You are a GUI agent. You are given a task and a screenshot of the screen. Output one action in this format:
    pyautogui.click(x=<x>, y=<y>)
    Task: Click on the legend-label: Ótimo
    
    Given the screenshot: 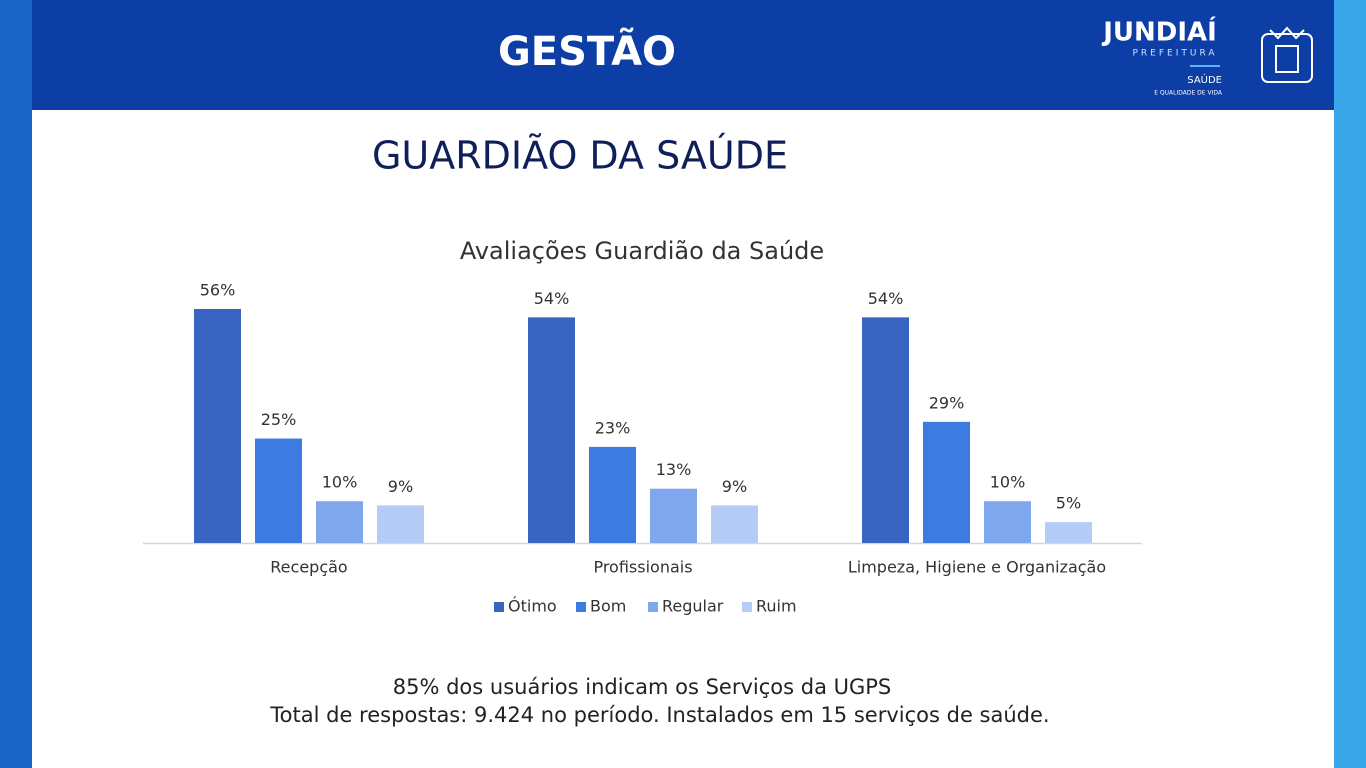 What is the action you would take?
    pyautogui.click(x=532, y=606)
    